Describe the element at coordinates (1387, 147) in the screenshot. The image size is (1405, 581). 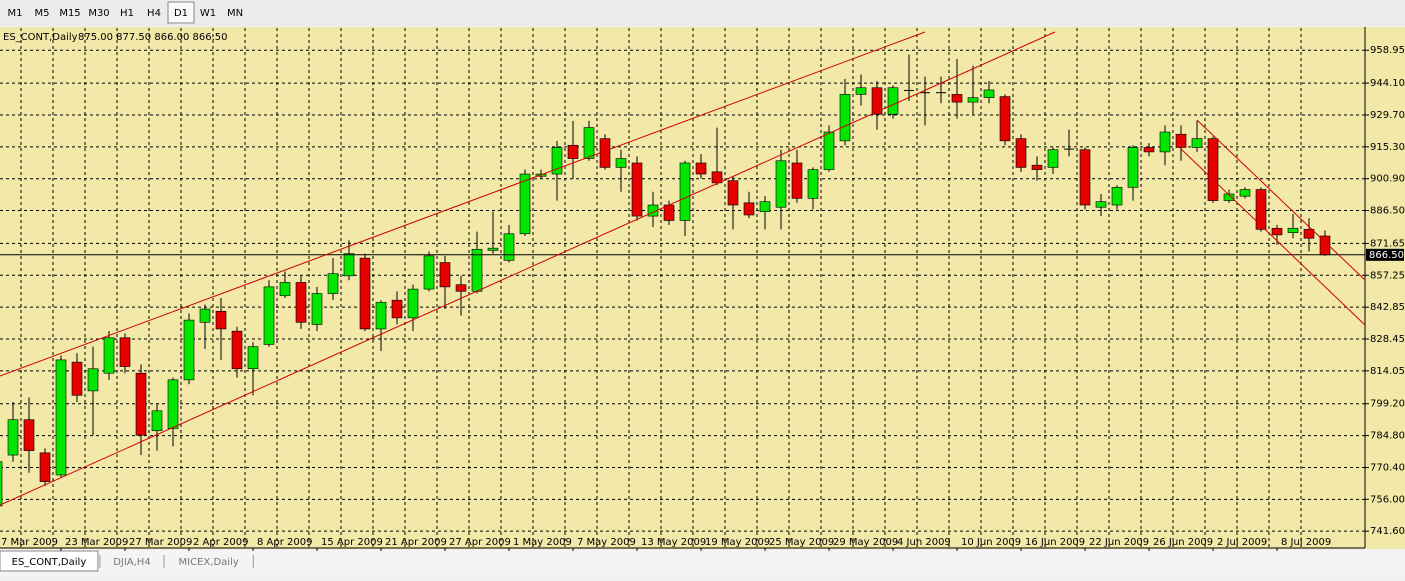
I see `y-tick-label: 915.30` at that location.